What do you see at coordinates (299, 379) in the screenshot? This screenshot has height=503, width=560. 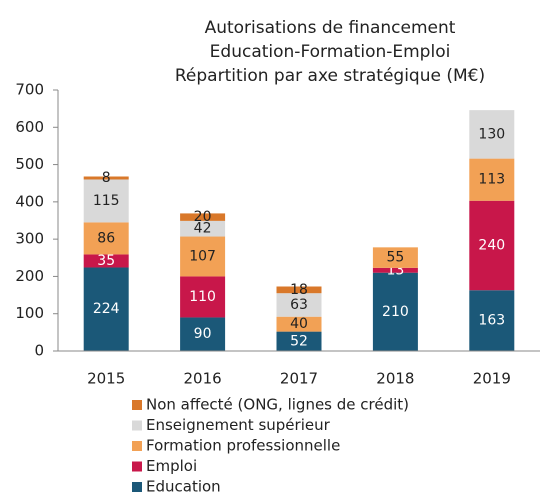 I see `x-tick-label: 2017` at bounding box center [299, 379].